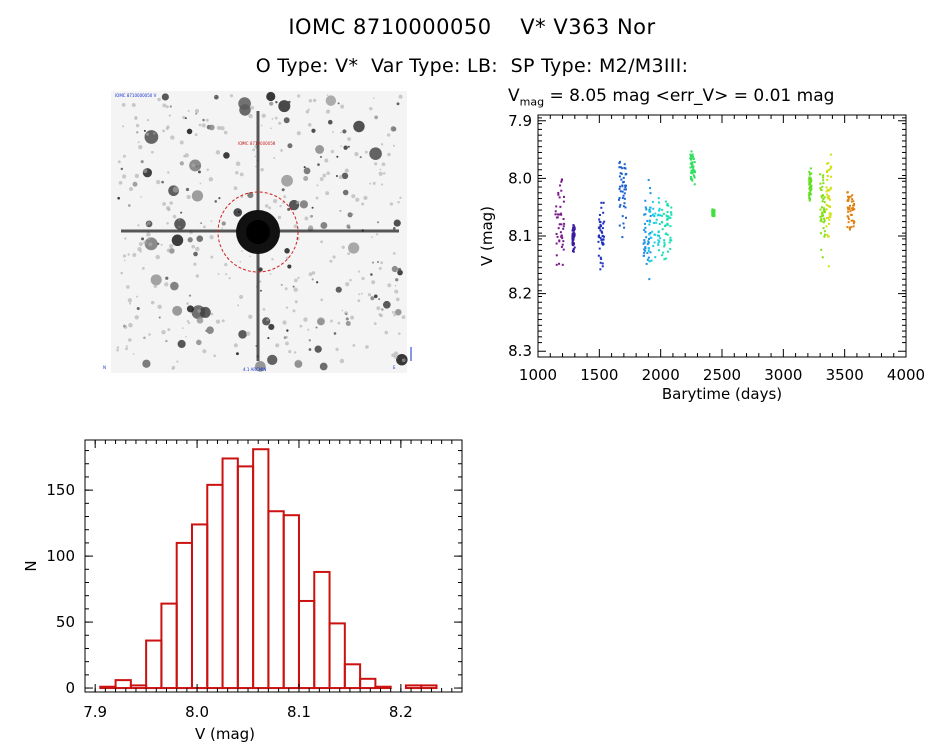 The height and width of the screenshot is (747, 944). Describe the element at coordinates (520, 236) in the screenshot. I see `lc-ytick-label: 8.1` at that location.